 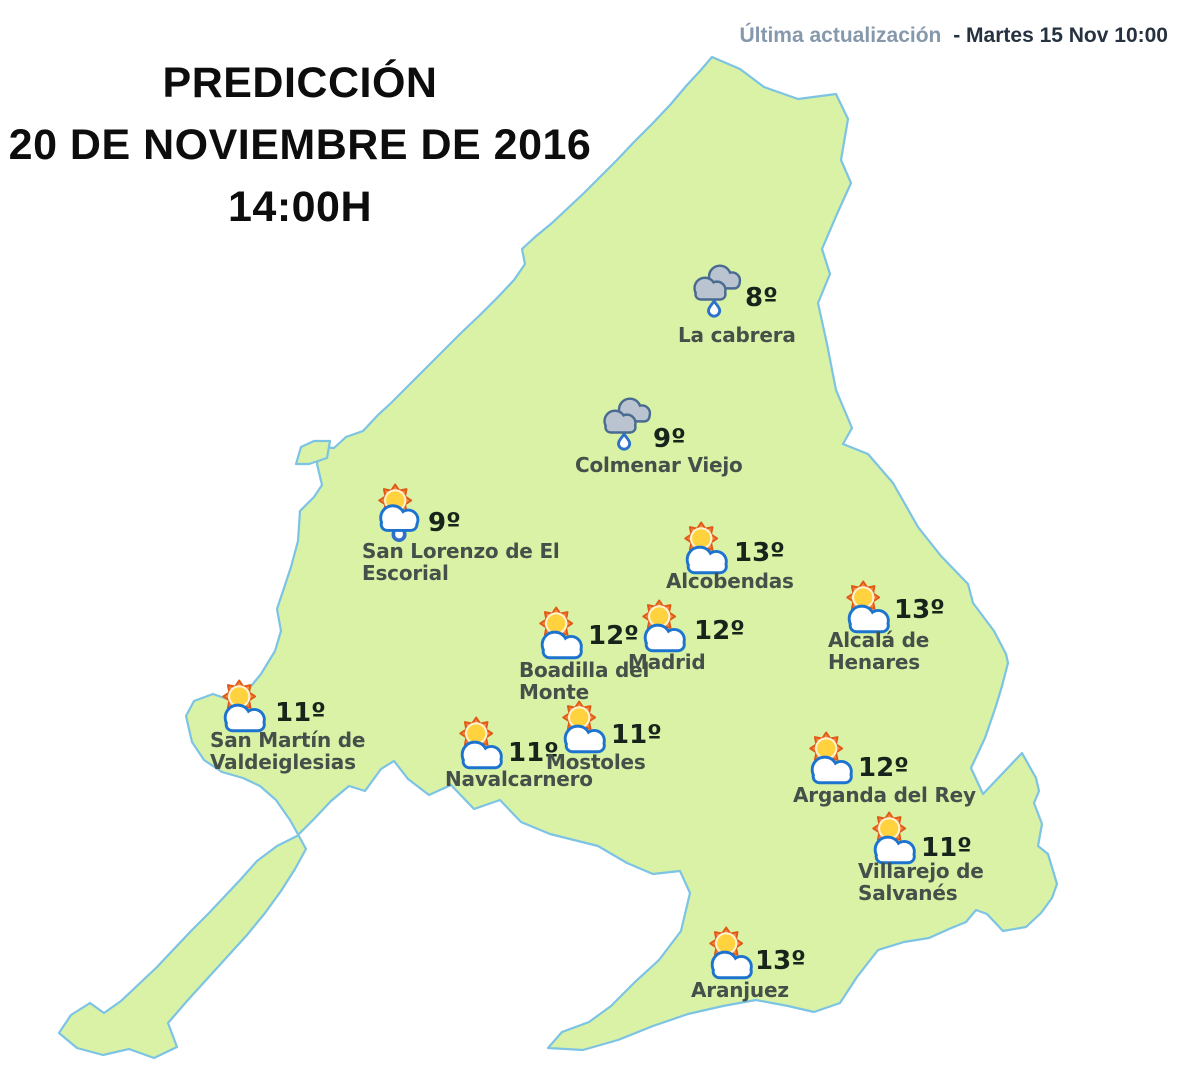 I want to click on city-label-line: Mostoles, so click(x=596, y=762).